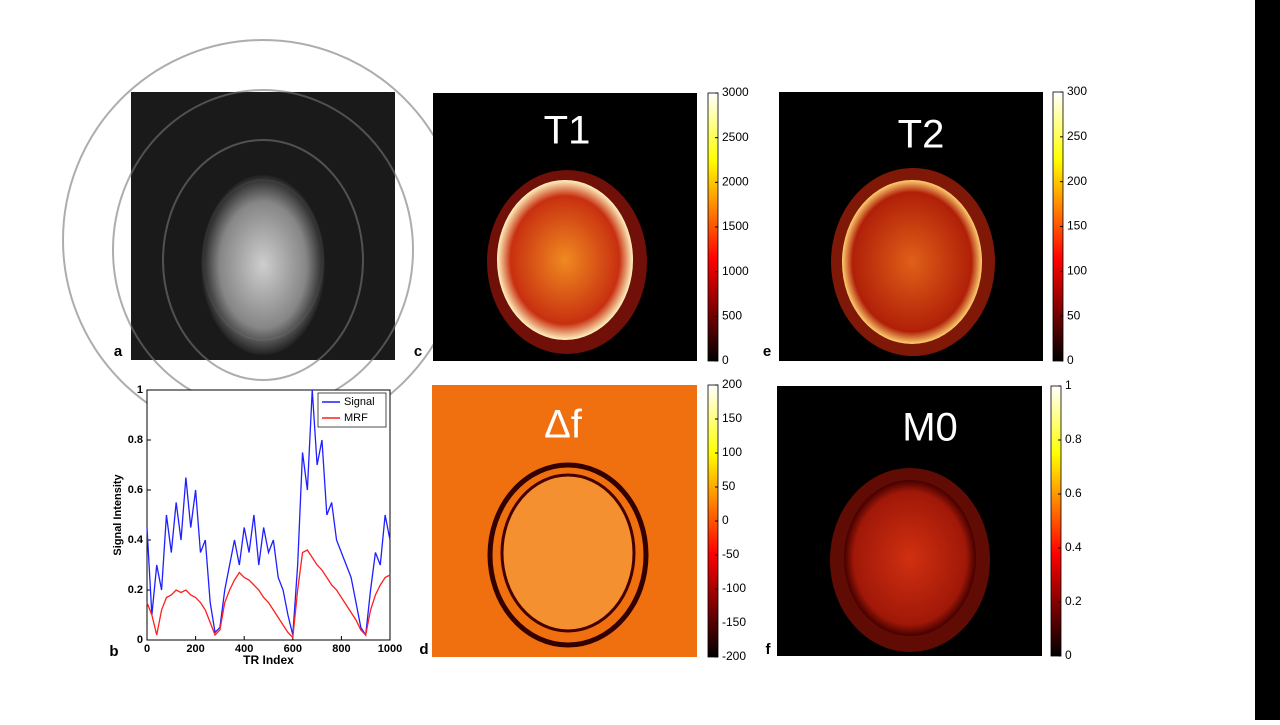  I want to click on colorbar-tick-label: 1000, so click(735, 271).